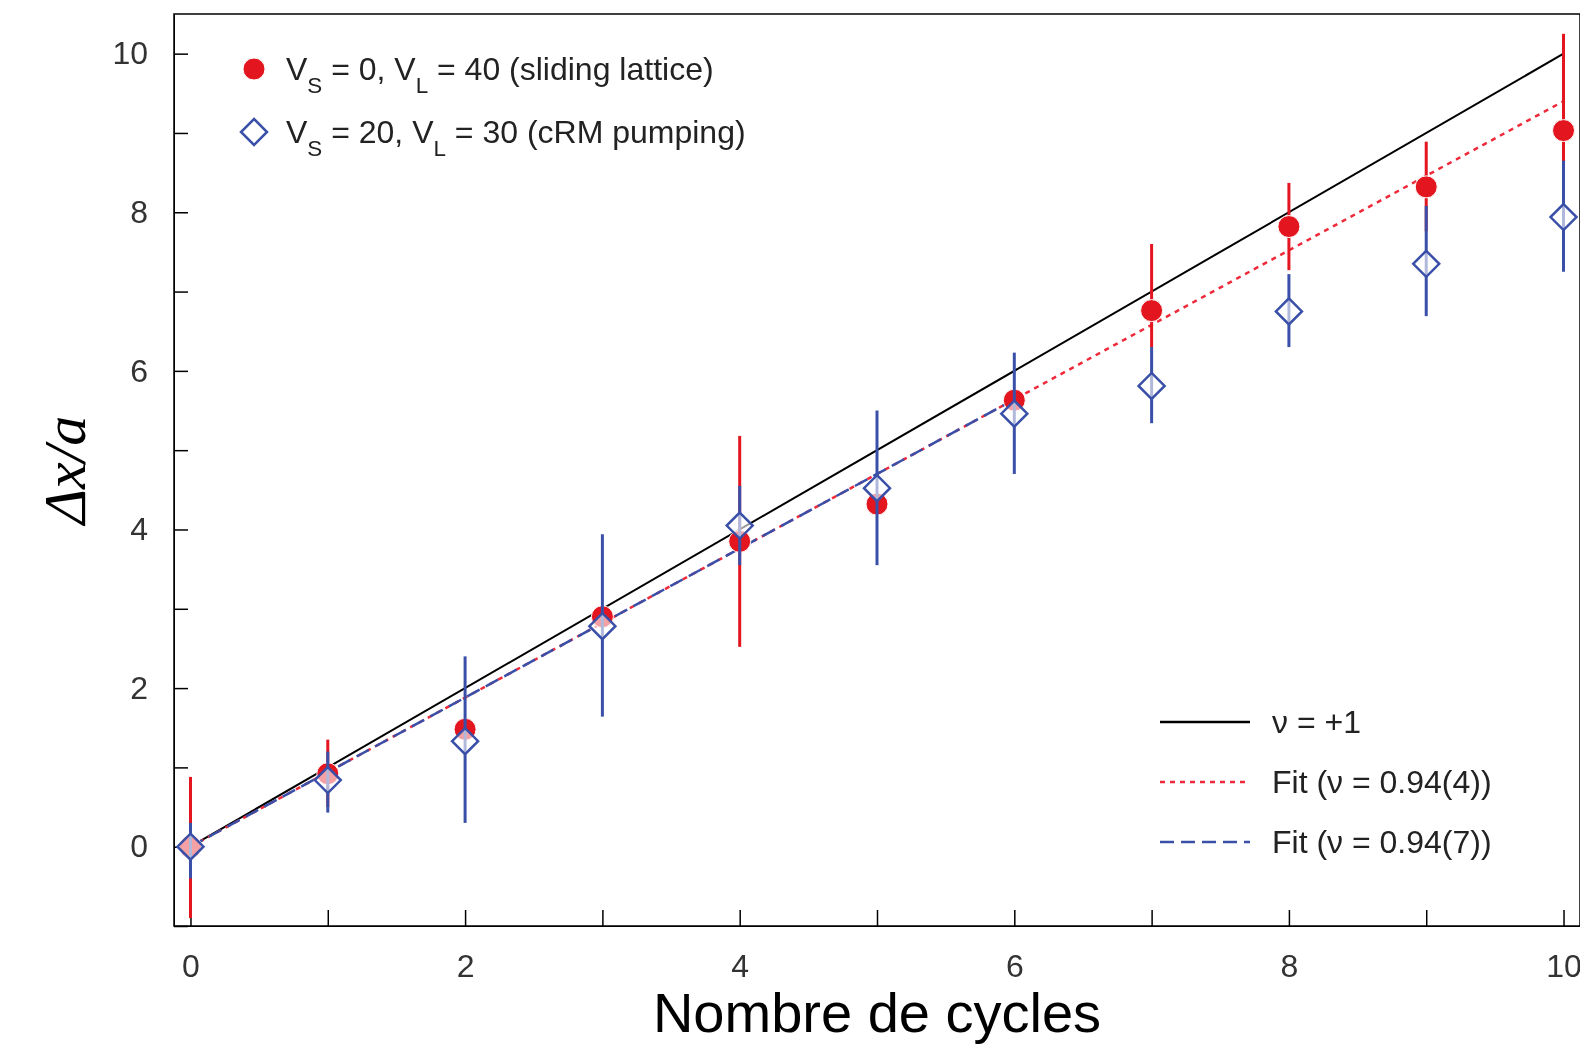  I want to click on legend-label: Fit (ν = 0.94(7)), so click(1382, 842).